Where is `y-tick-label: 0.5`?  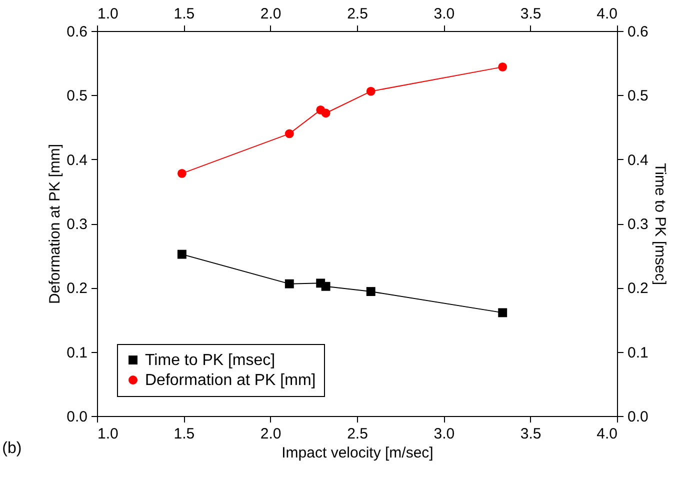 y-tick-label: 0.5 is located at coordinates (77, 96).